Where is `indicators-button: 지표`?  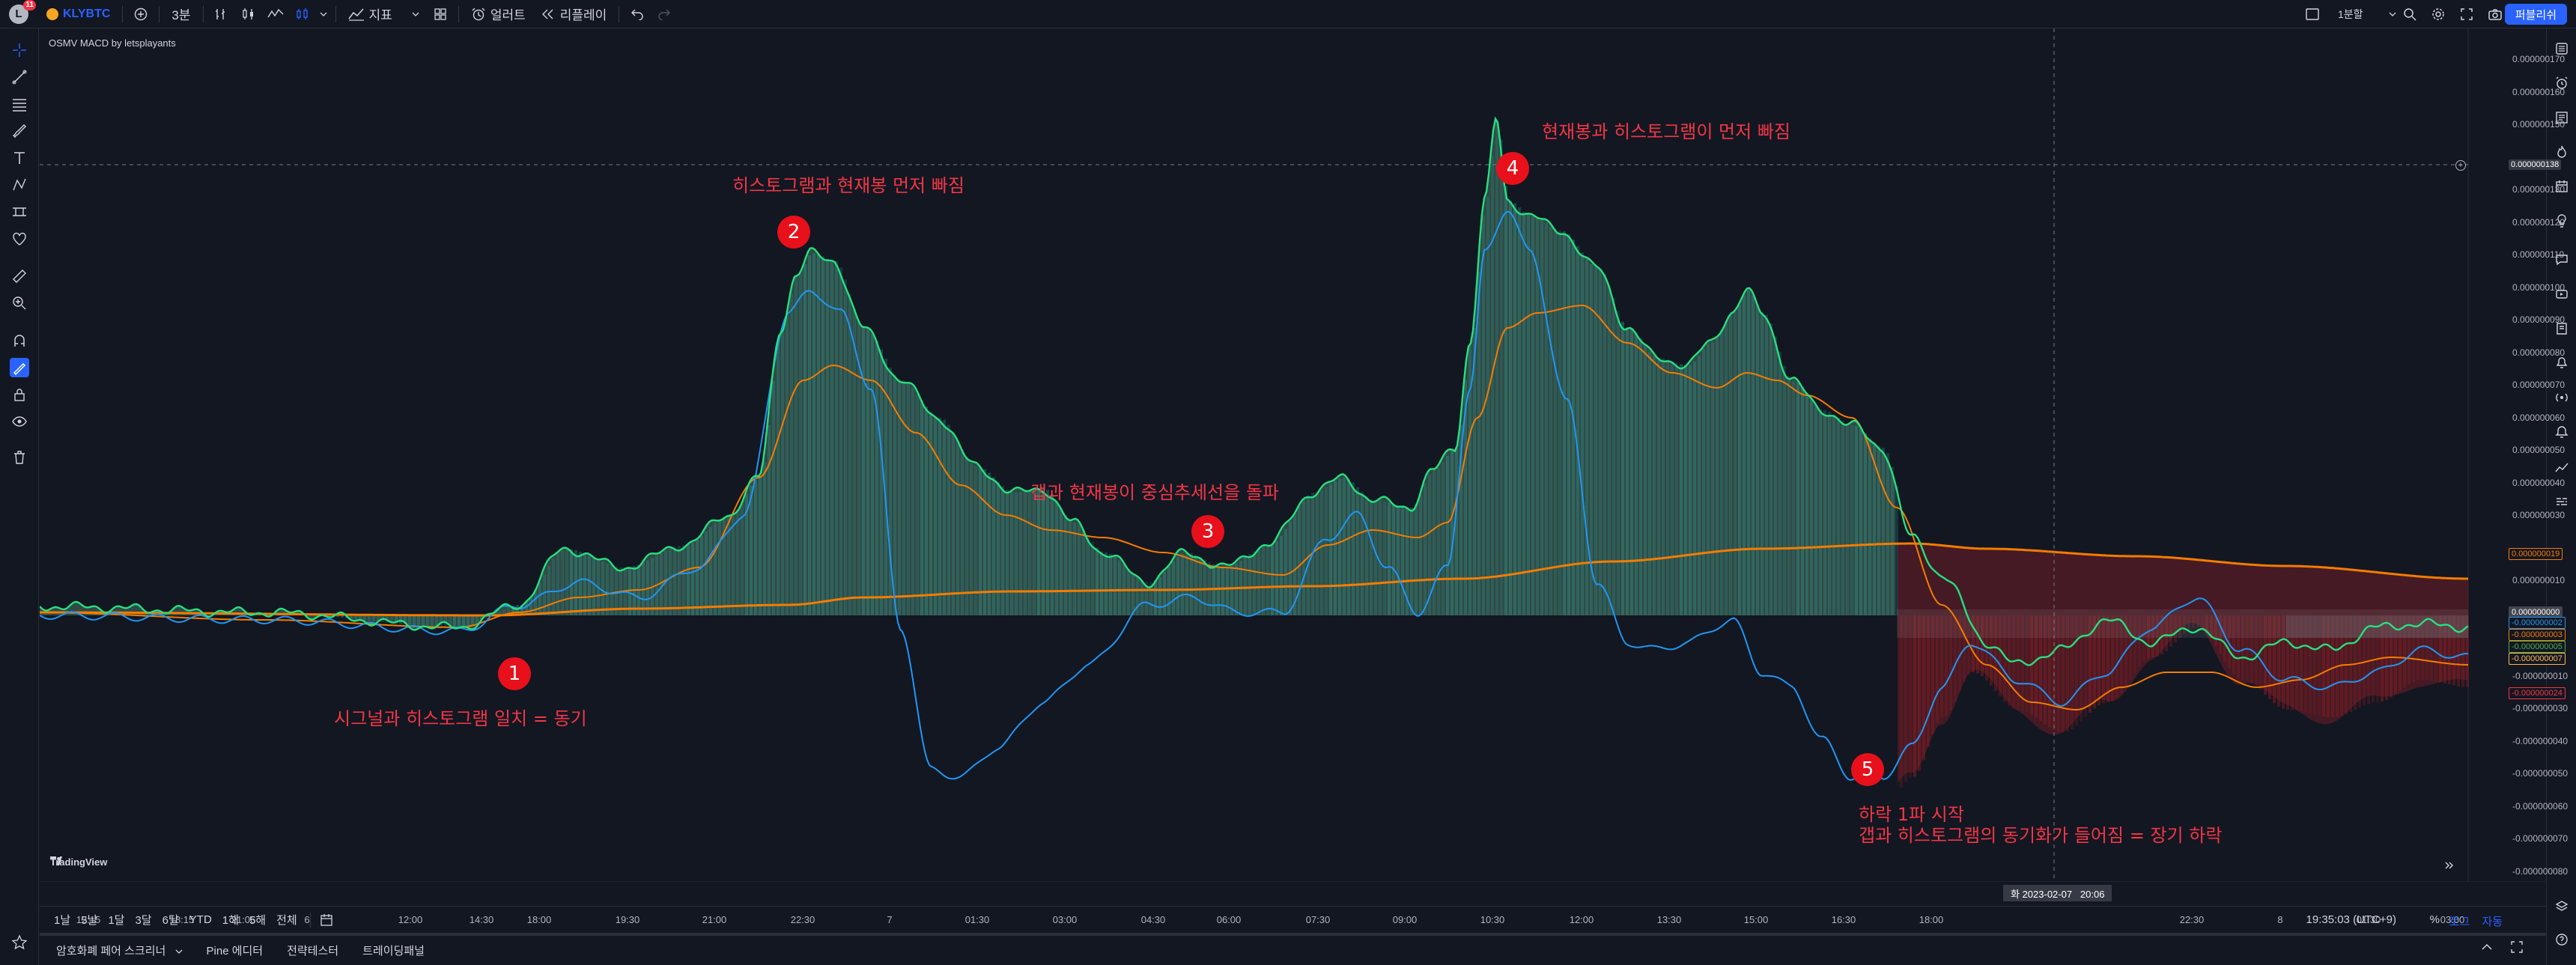 indicators-button: 지표 is located at coordinates (384, 14).